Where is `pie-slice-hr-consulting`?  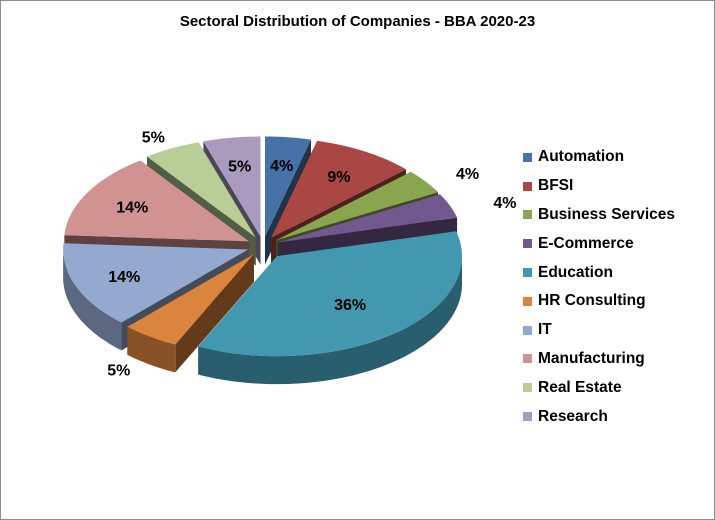
pie-slice-hr-consulting is located at coordinates (191, 313).